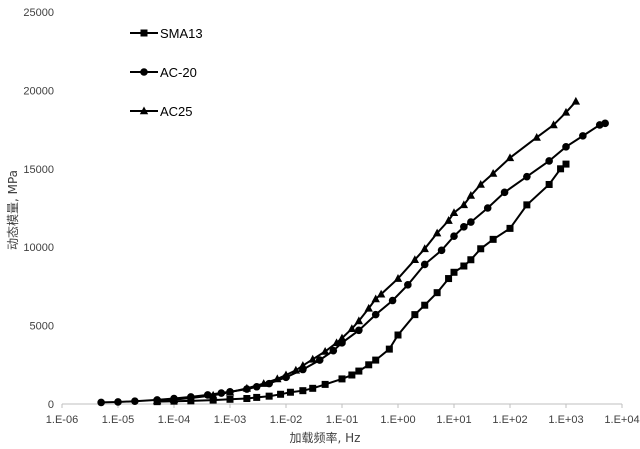 This screenshot has height=449, width=640. What do you see at coordinates (38, 170) in the screenshot?
I see `y-tick-label: 15000` at bounding box center [38, 170].